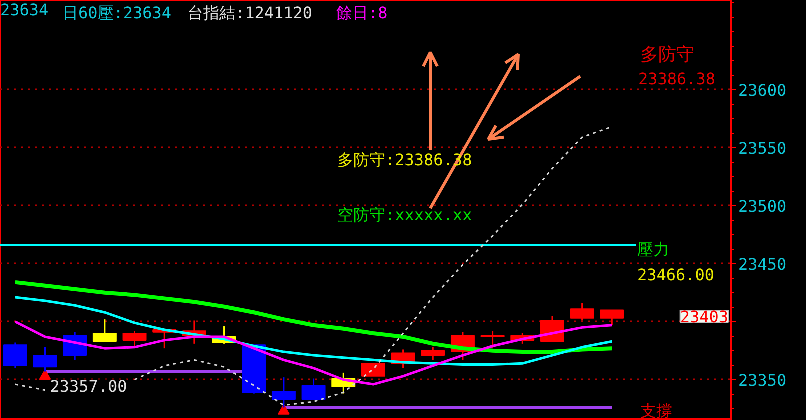 The height and width of the screenshot is (420, 806). I want to click on annotation: 23357.00, so click(89, 386).